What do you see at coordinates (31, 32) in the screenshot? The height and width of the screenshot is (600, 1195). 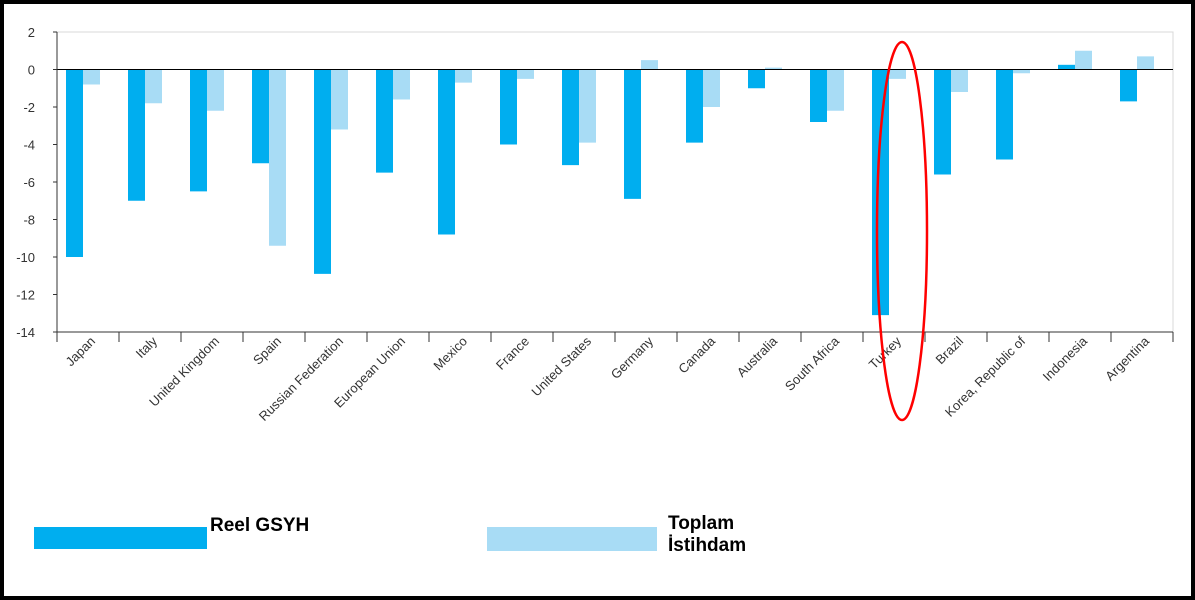 I see `y-tick-label: 2` at bounding box center [31, 32].